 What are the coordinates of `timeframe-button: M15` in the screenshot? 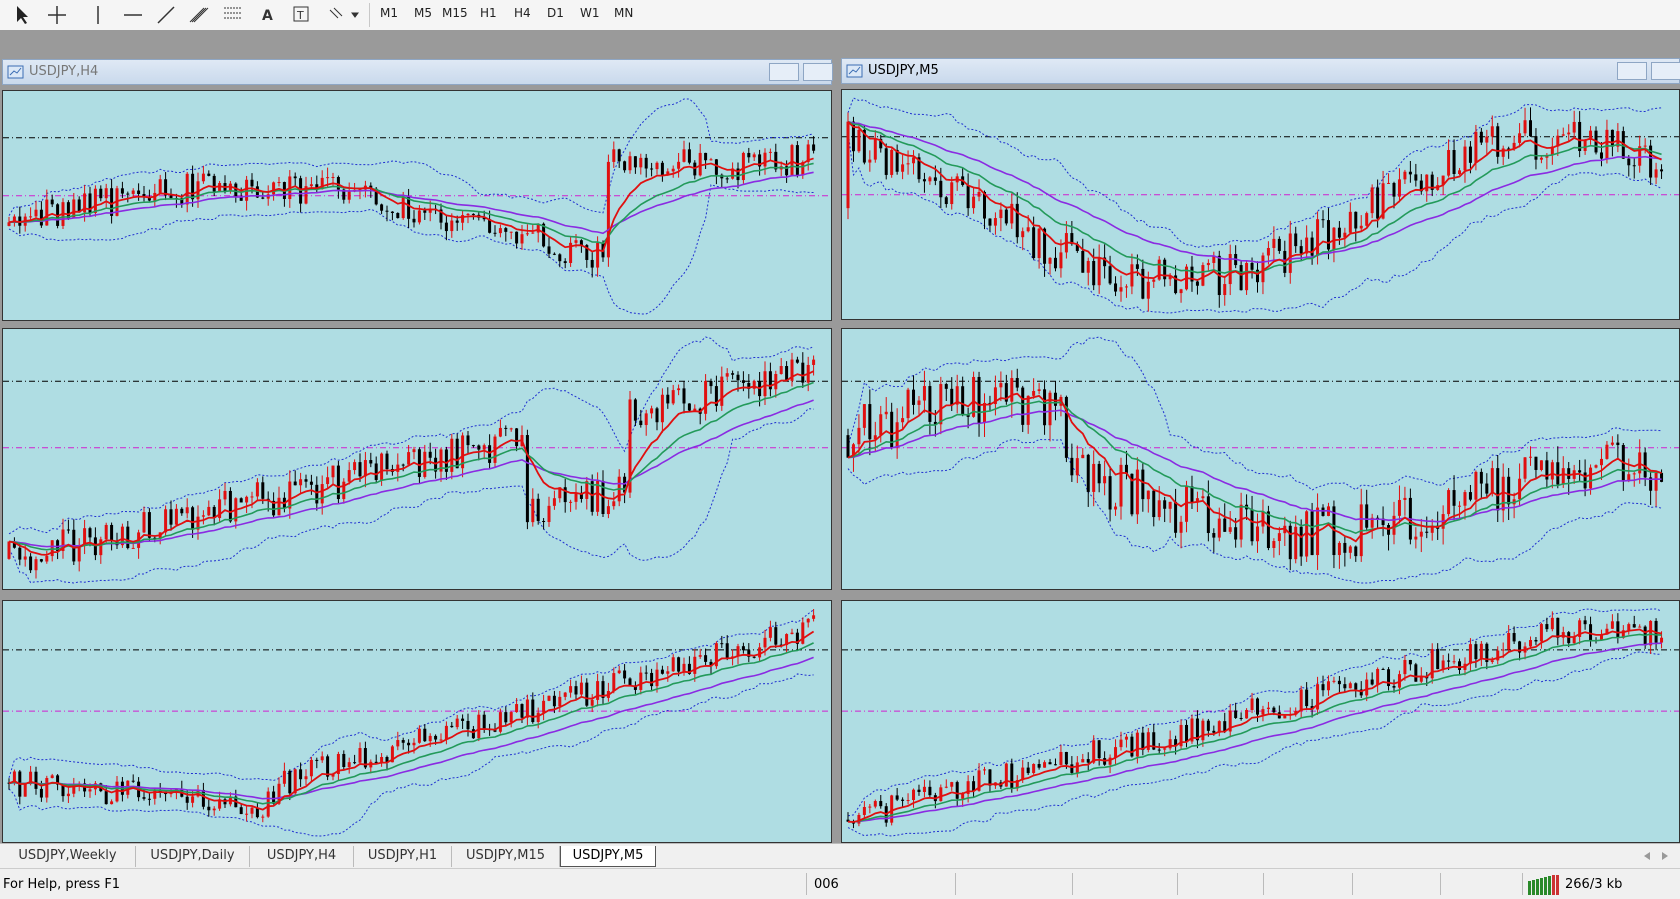 It's located at (455, 13).